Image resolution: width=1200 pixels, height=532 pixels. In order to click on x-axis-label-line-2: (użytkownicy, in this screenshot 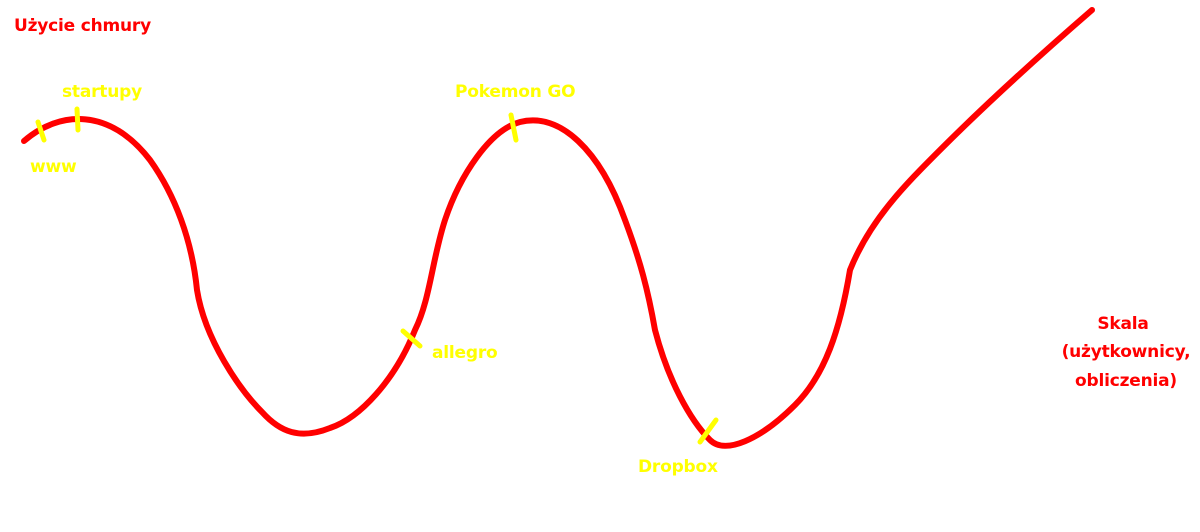, I will do `click(1126, 352)`.